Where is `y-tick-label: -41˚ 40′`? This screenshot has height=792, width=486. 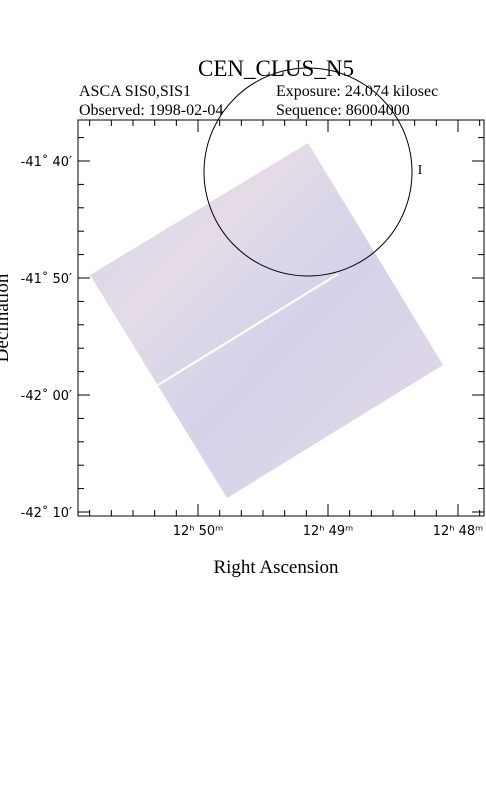 y-tick-label: -41˚ 40′ is located at coordinates (46, 162).